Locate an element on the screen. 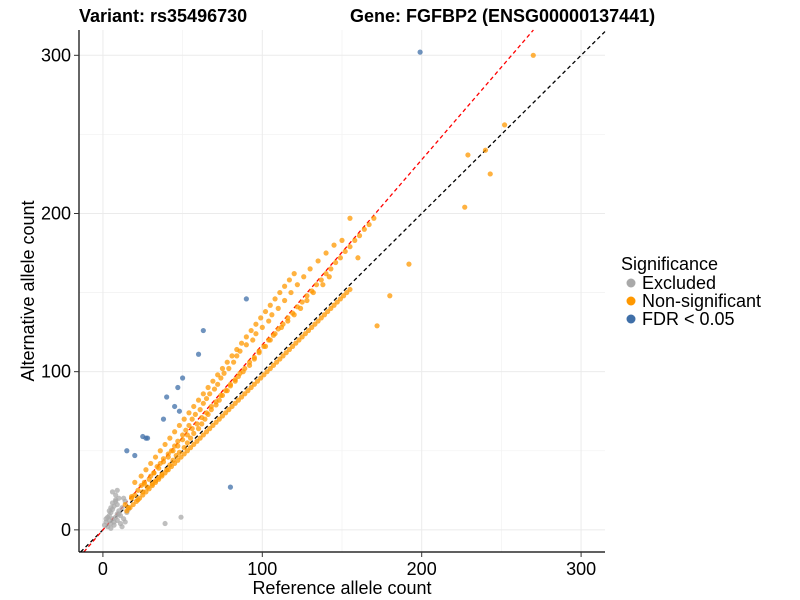 The image size is (800, 600). chart-title-variant: Variant: rs35496730 is located at coordinates (163, 16).